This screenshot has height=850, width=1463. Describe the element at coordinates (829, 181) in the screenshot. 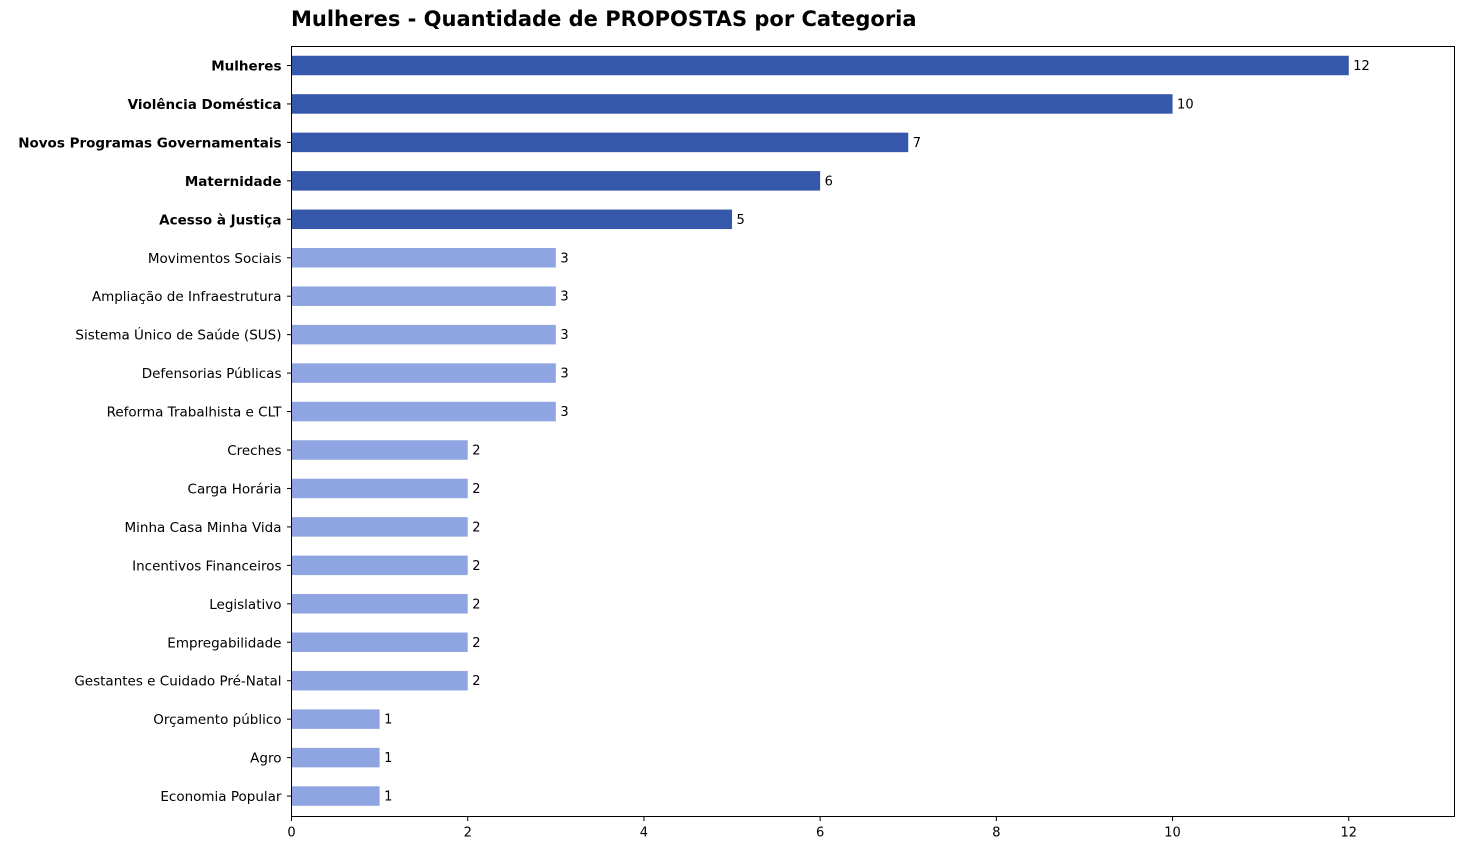

I see `value-label-maternidade: 6` at that location.